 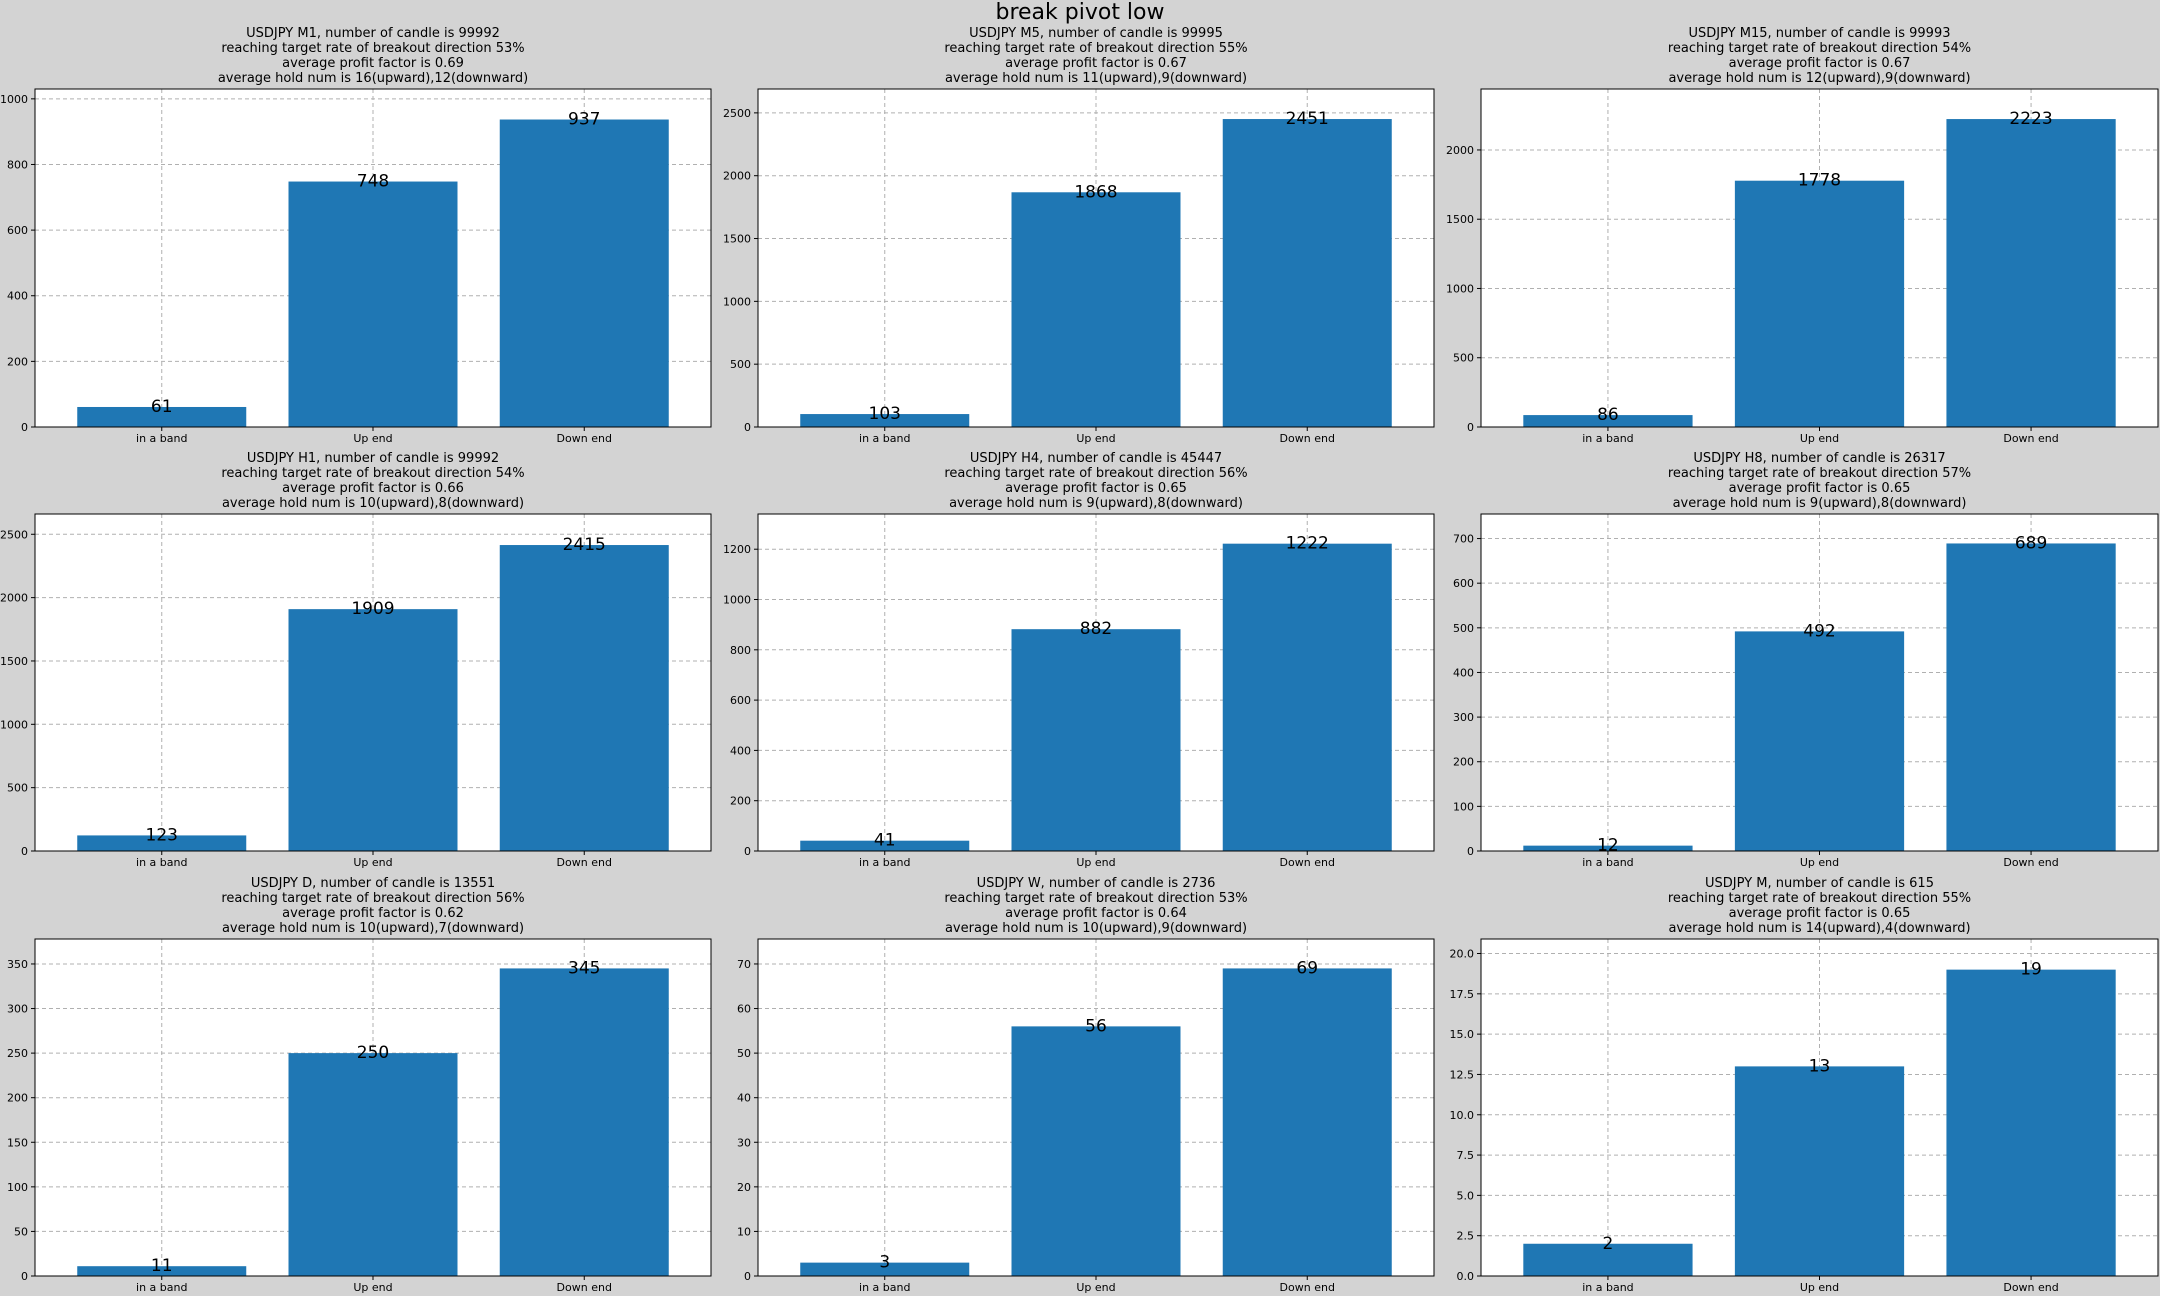 What do you see at coordinates (1096, 883) in the screenshot?
I see `chart-title-line: USDJPY W, number of candle is 2736` at bounding box center [1096, 883].